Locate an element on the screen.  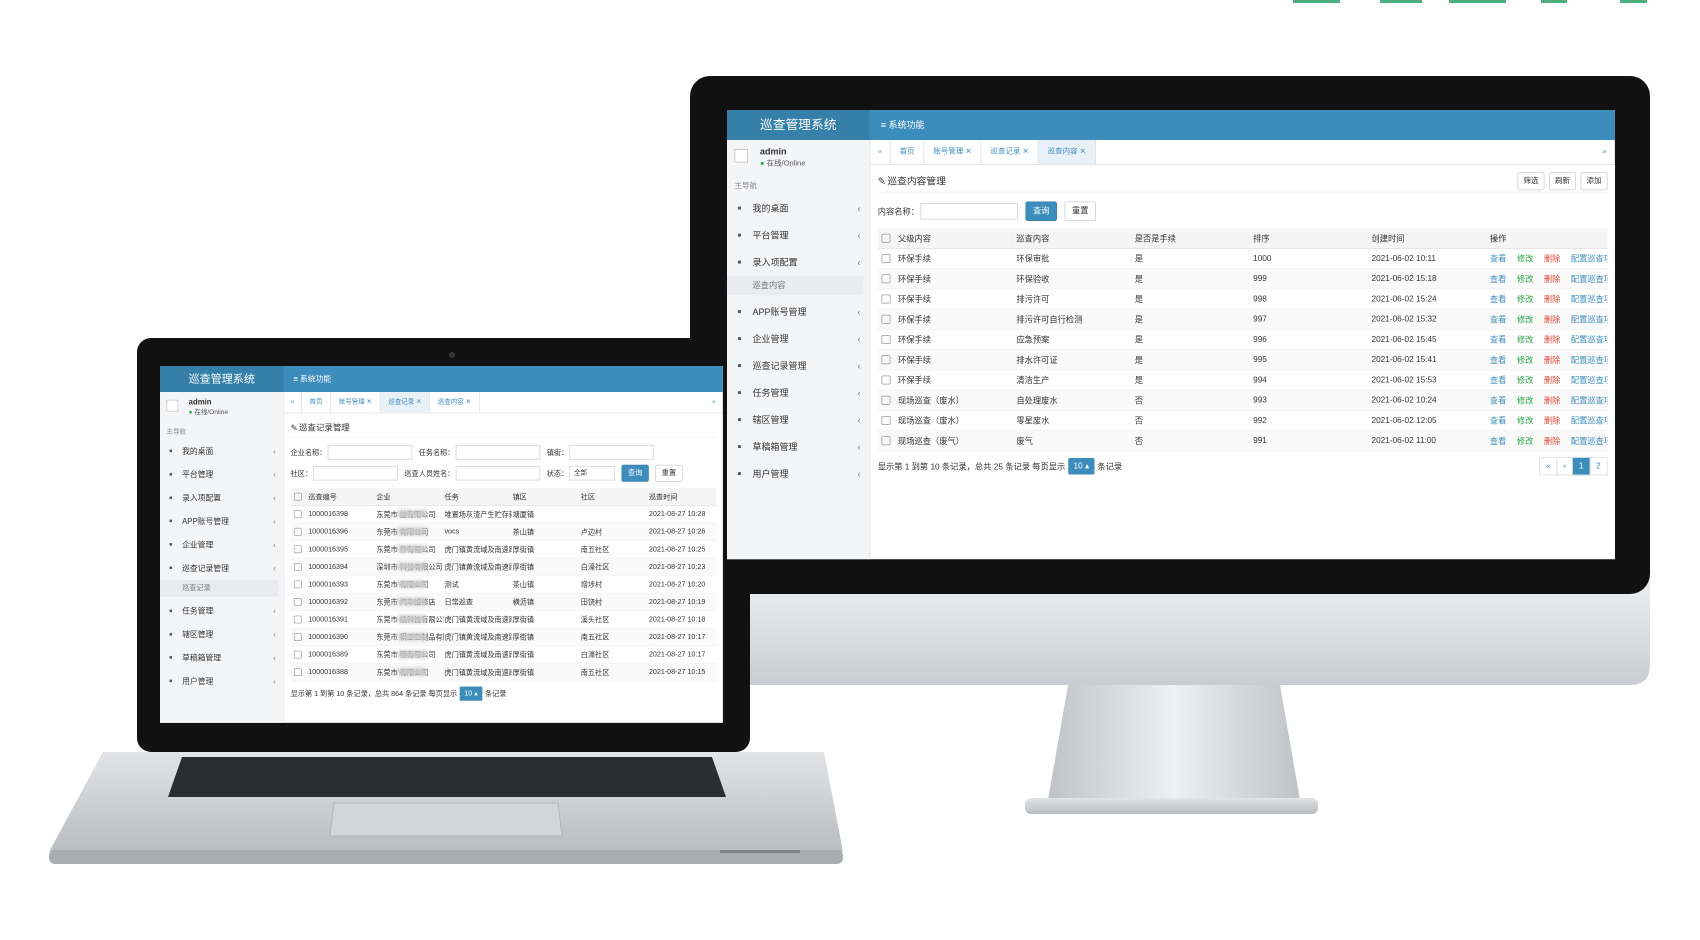
toolbar-button: 筛选 is located at coordinates (1531, 181).